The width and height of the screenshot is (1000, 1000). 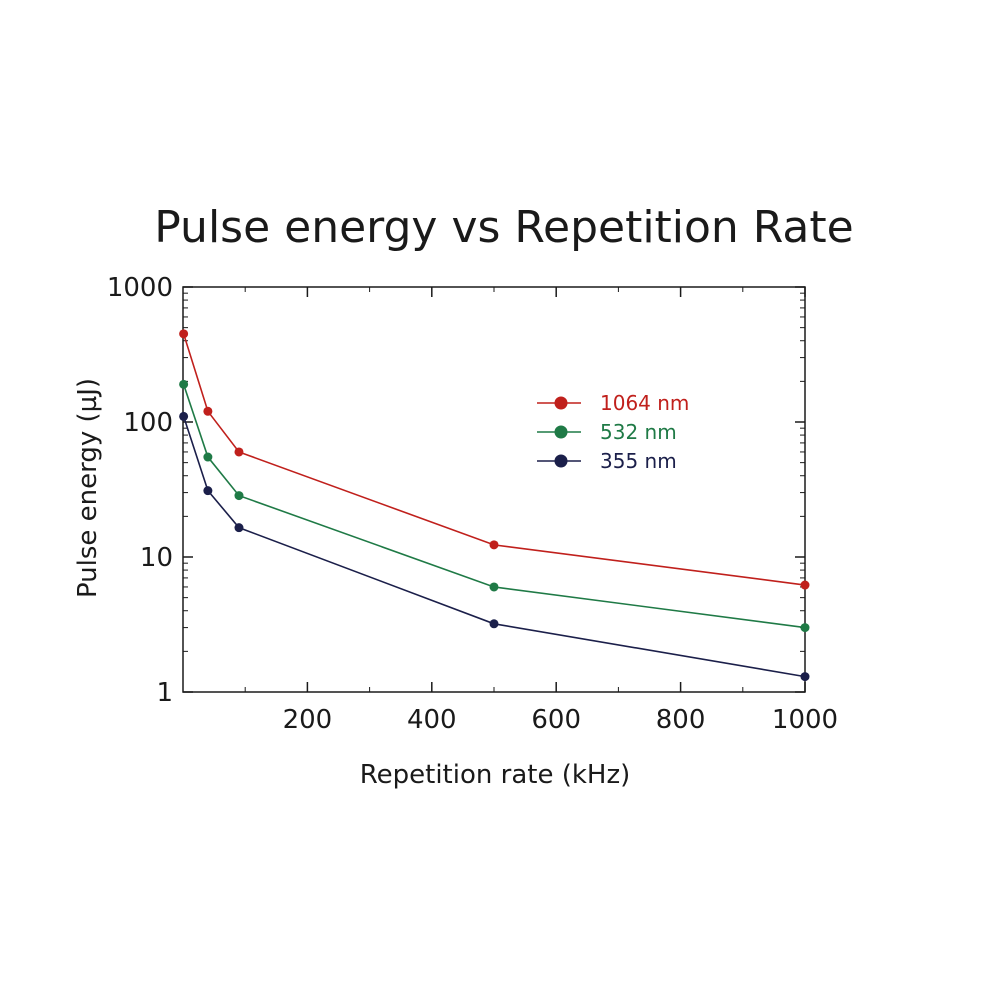 I want to click on y-tick-label: 10, so click(x=156, y=558).